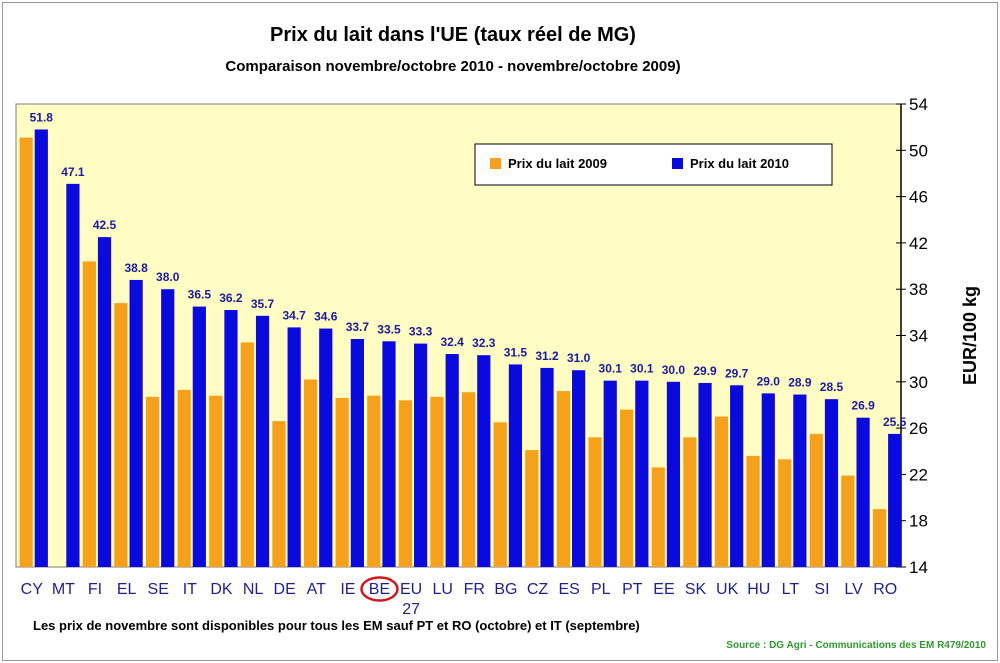  I want to click on data-label: 25.5, so click(895, 422).